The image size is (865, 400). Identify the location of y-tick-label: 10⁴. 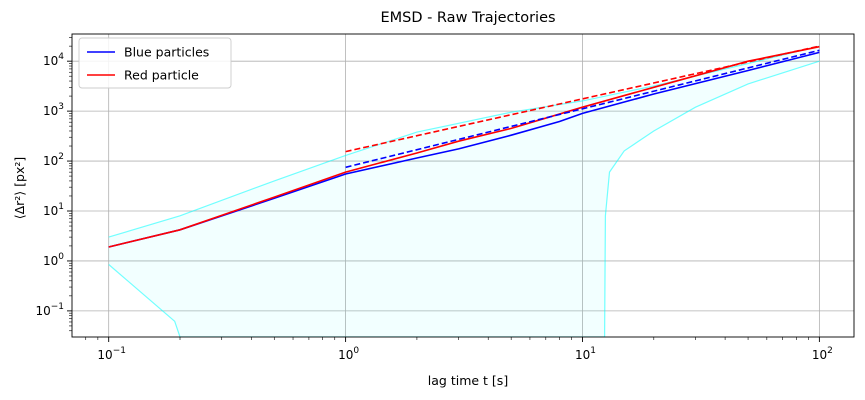
(53, 60).